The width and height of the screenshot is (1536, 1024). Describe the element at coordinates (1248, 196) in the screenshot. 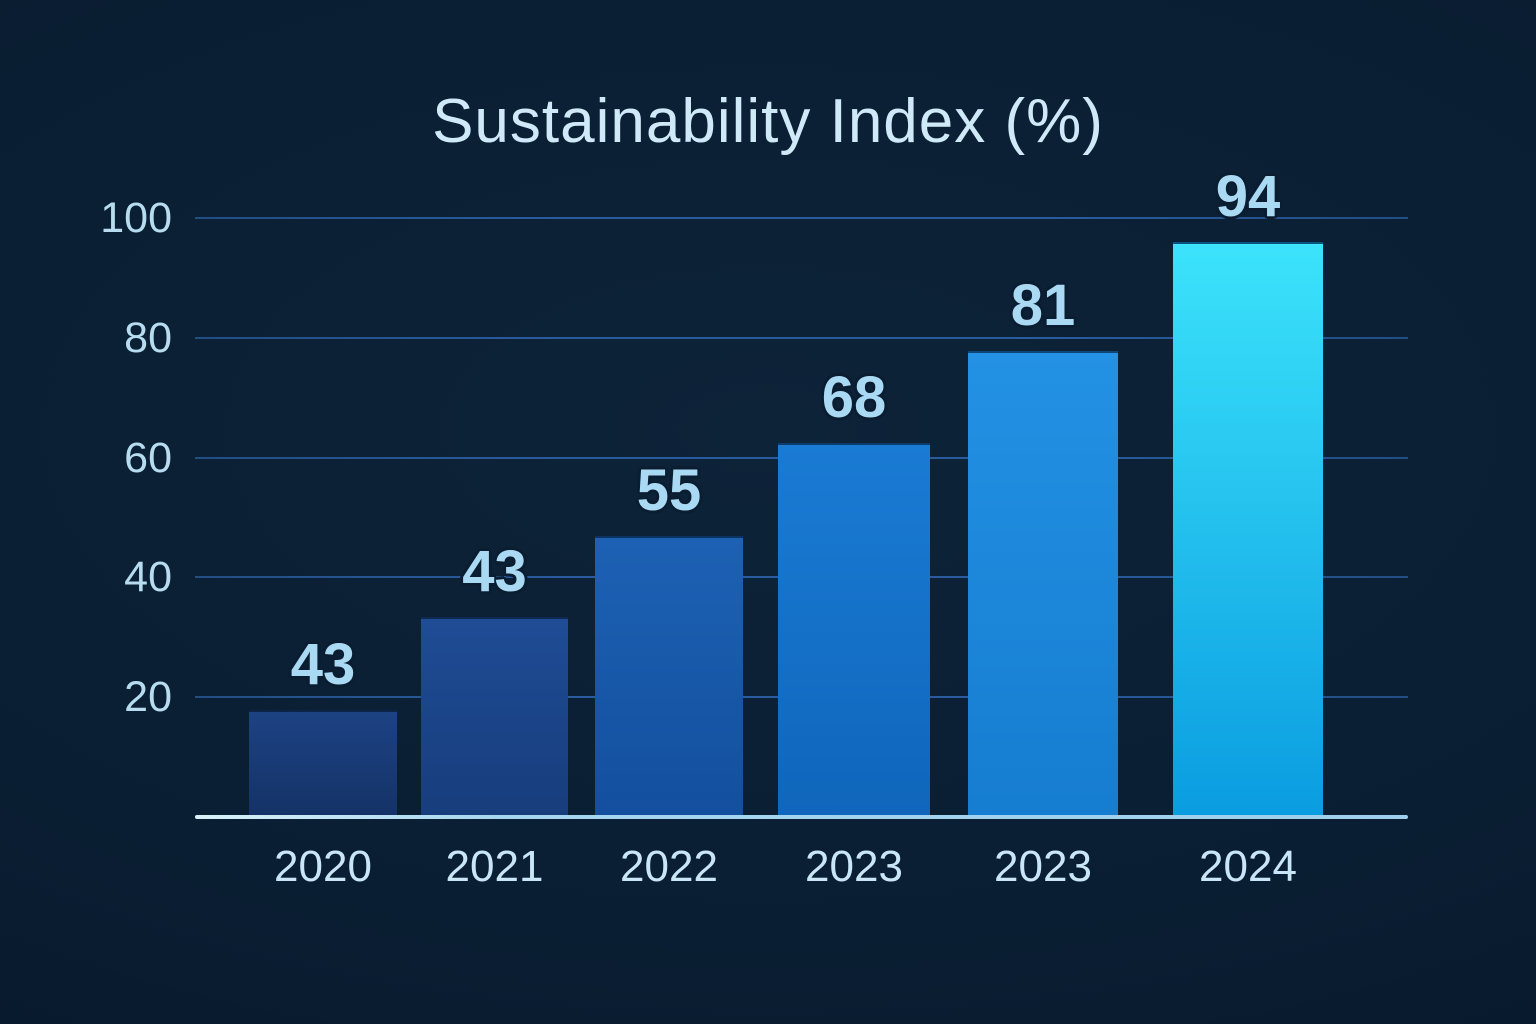

I see `bar-value-label-2024: 94` at that location.